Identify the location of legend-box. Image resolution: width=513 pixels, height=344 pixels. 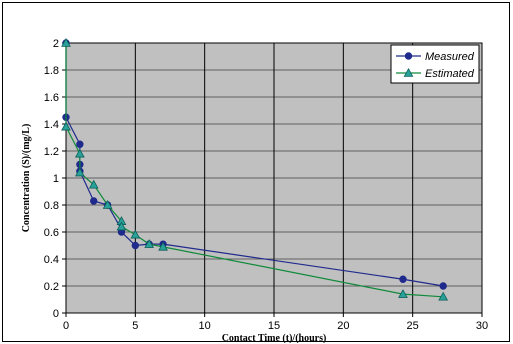
(435, 64).